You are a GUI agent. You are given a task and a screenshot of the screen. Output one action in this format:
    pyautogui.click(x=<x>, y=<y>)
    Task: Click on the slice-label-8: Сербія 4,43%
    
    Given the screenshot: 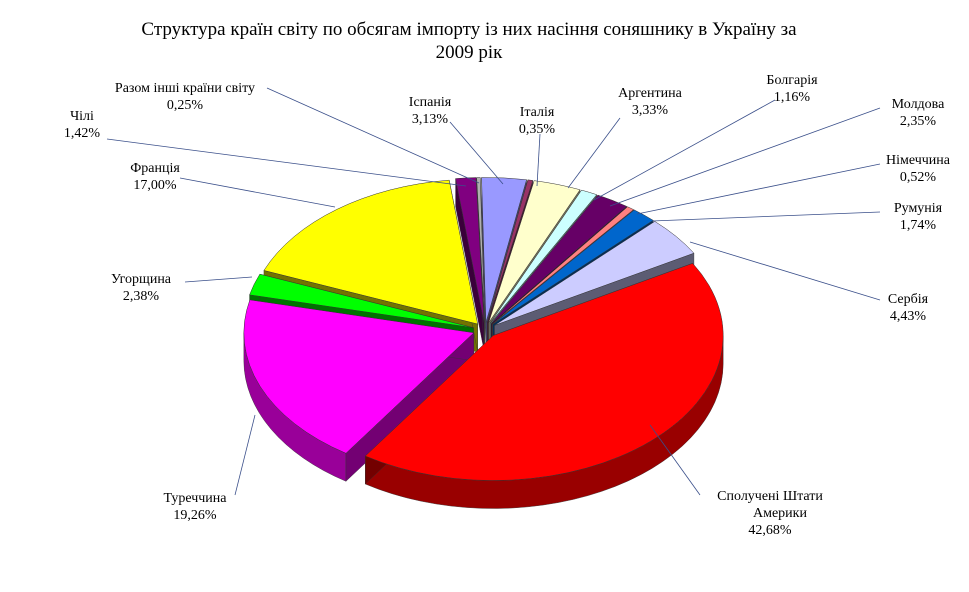 What is the action you would take?
    pyautogui.click(x=908, y=308)
    